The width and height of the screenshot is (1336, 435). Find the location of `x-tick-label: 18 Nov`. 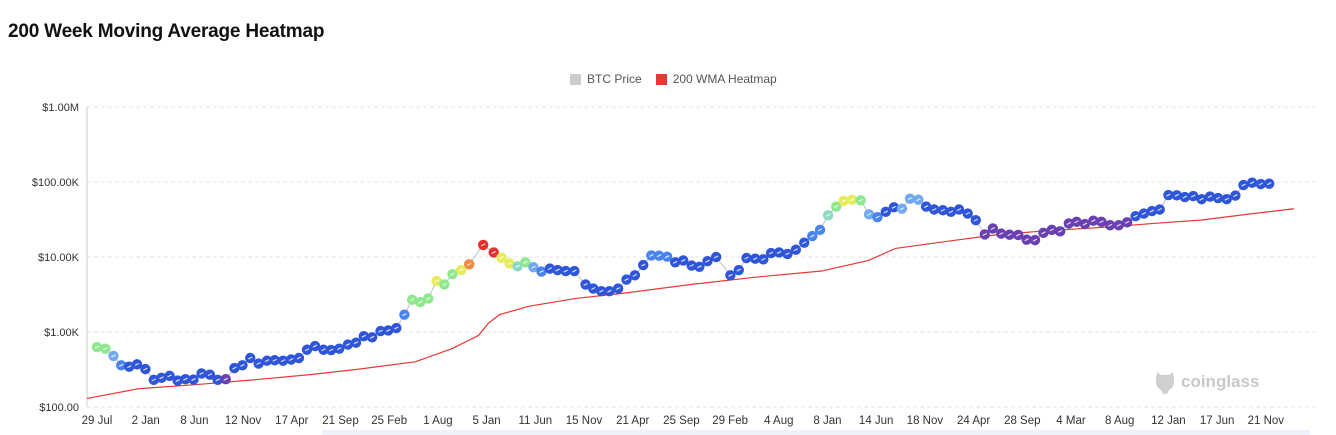

x-tick-label: 18 Nov is located at coordinates (925, 421).